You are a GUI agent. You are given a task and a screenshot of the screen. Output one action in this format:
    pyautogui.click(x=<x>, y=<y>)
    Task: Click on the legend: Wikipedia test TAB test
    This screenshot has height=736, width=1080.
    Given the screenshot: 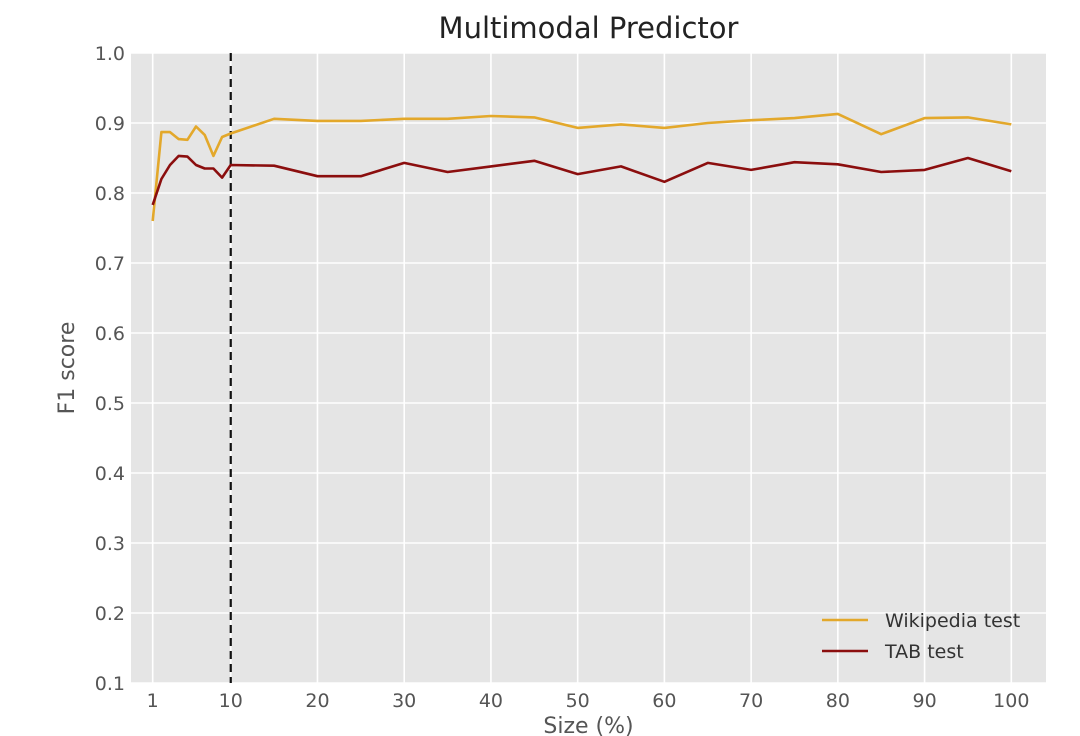 What is the action you would take?
    pyautogui.click(x=921, y=636)
    